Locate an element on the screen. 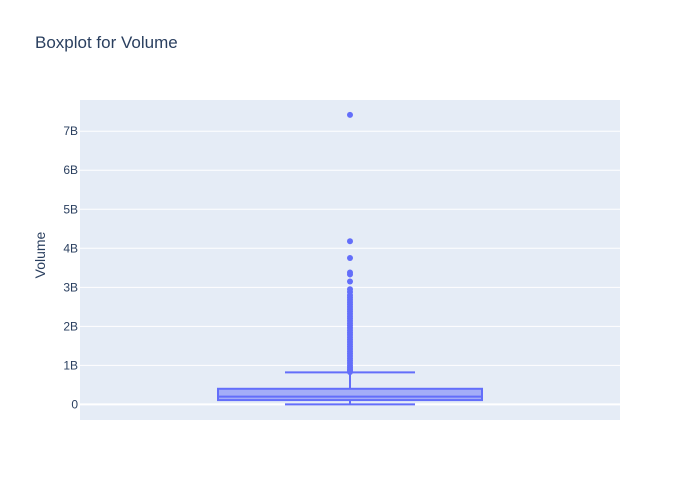 Image resolution: width=700 pixels, height=500 pixels. y-tick-label: 1B is located at coordinates (70, 365).